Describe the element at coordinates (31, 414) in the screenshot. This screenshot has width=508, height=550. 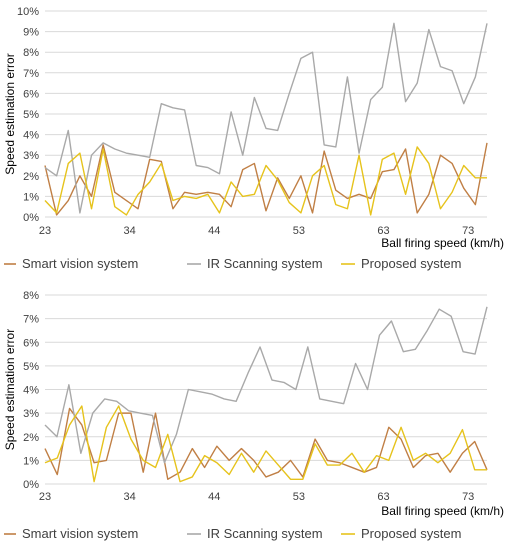
I see `bottom-y-tick-label: 3%` at that location.